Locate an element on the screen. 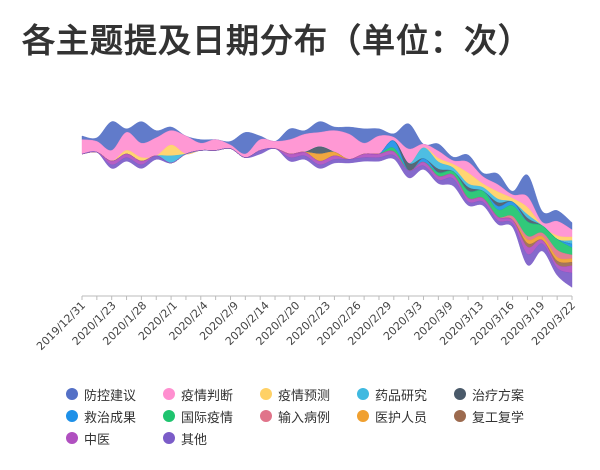 This screenshot has height=470, width=600. legend-item: 复工复学 is located at coordinates (502, 416).